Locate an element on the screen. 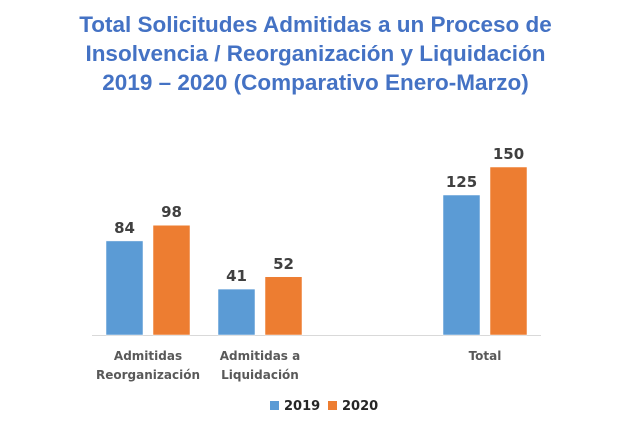  data-label-2020-0: 98 is located at coordinates (171, 212).